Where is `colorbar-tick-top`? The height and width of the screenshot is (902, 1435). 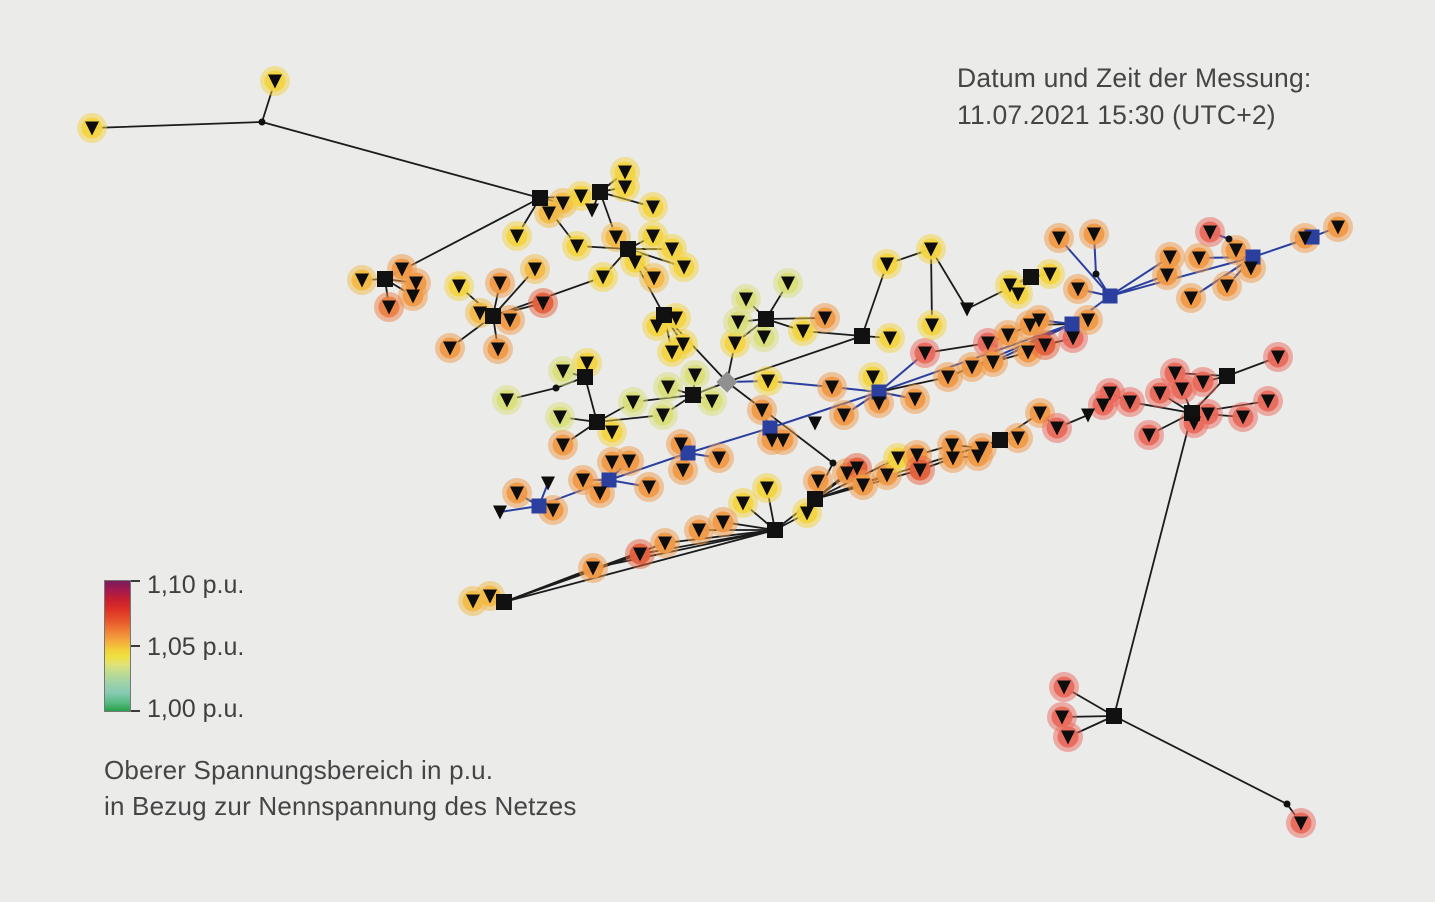 colorbar-tick-top is located at coordinates (135, 581).